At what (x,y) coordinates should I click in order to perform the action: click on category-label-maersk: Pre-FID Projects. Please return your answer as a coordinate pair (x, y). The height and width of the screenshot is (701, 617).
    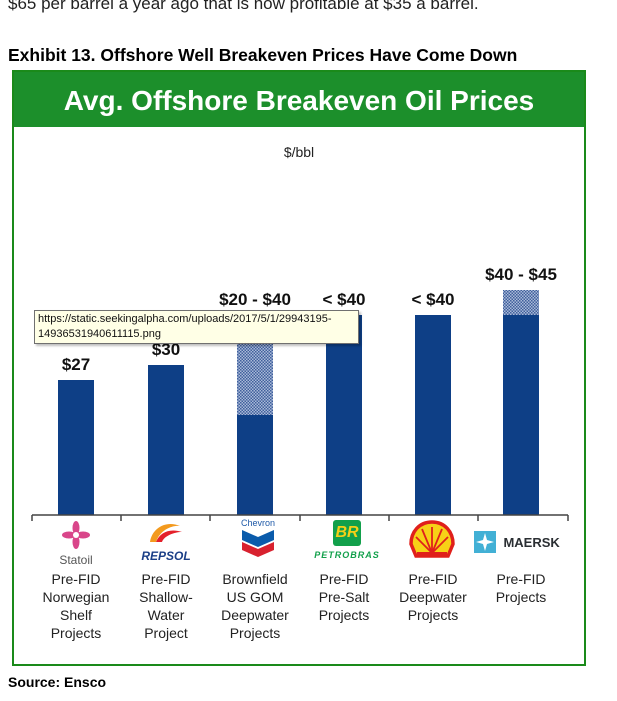
    Looking at the image, I should click on (521, 588).